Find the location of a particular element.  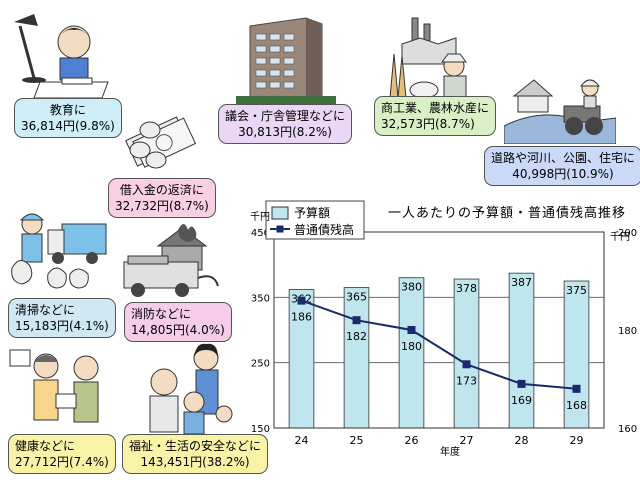

budget-category: 清掃などに is located at coordinates (45, 310).